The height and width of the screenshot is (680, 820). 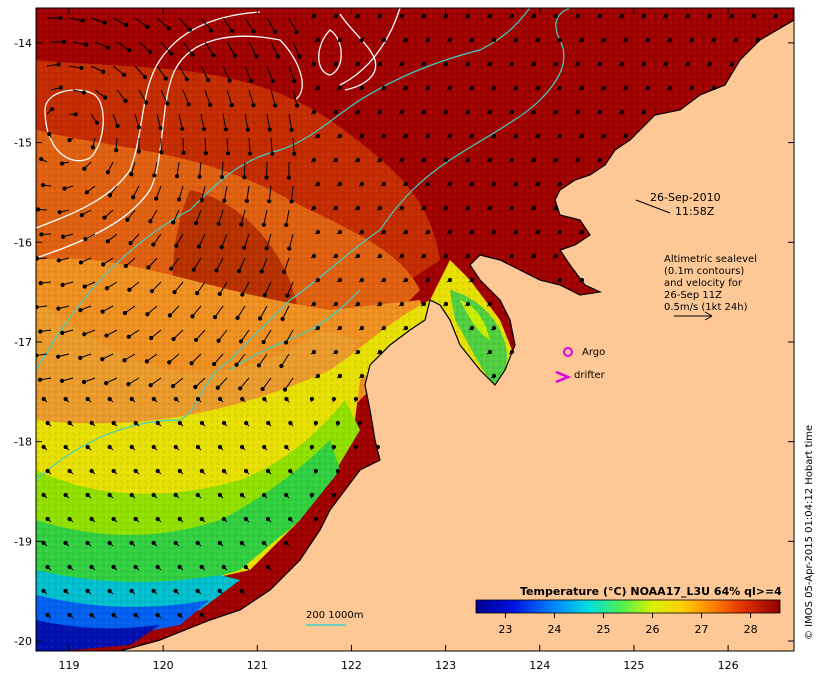 I want to click on lon-tick-label: 123, so click(x=445, y=665).